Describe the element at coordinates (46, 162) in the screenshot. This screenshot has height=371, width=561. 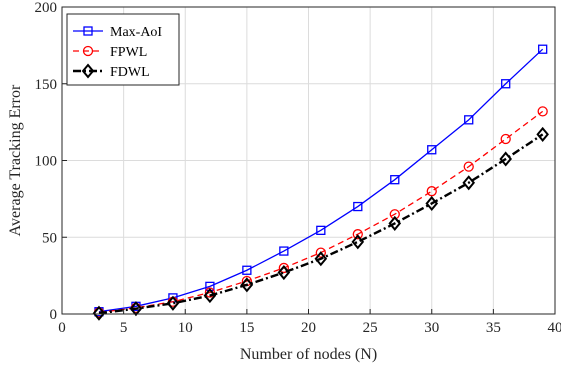
I see `y-tick-label: 100` at that location.